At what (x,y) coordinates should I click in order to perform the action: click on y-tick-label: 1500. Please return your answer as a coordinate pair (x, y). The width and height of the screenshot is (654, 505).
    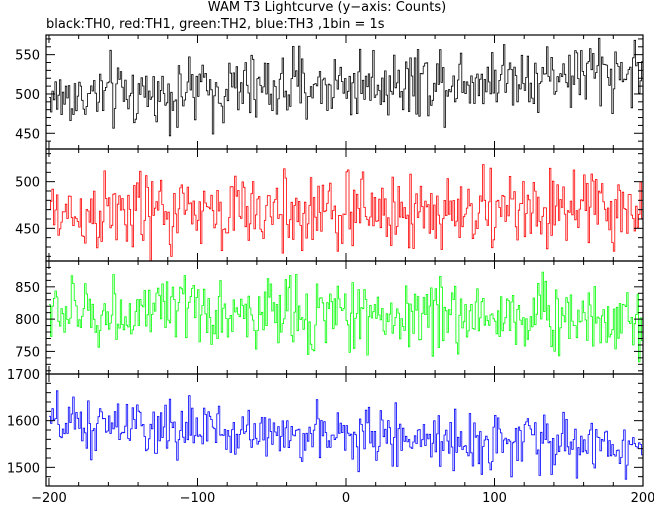
    Looking at the image, I should click on (23, 468).